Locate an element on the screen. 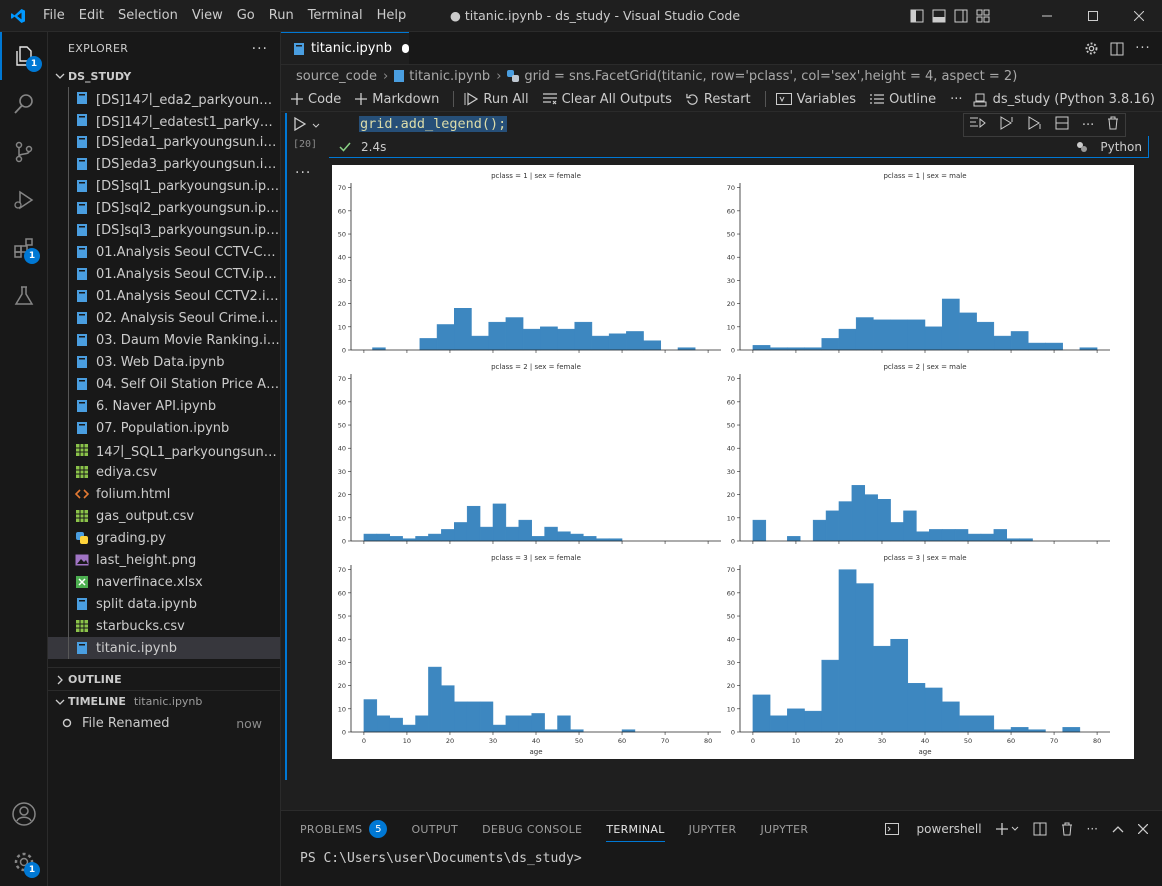 The image size is (1162, 886). toolbar-more-button: ··· is located at coordinates (956, 99).